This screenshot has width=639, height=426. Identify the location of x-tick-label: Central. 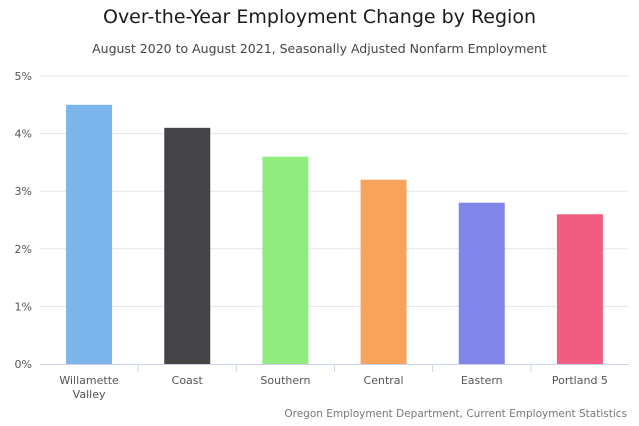
(384, 380).